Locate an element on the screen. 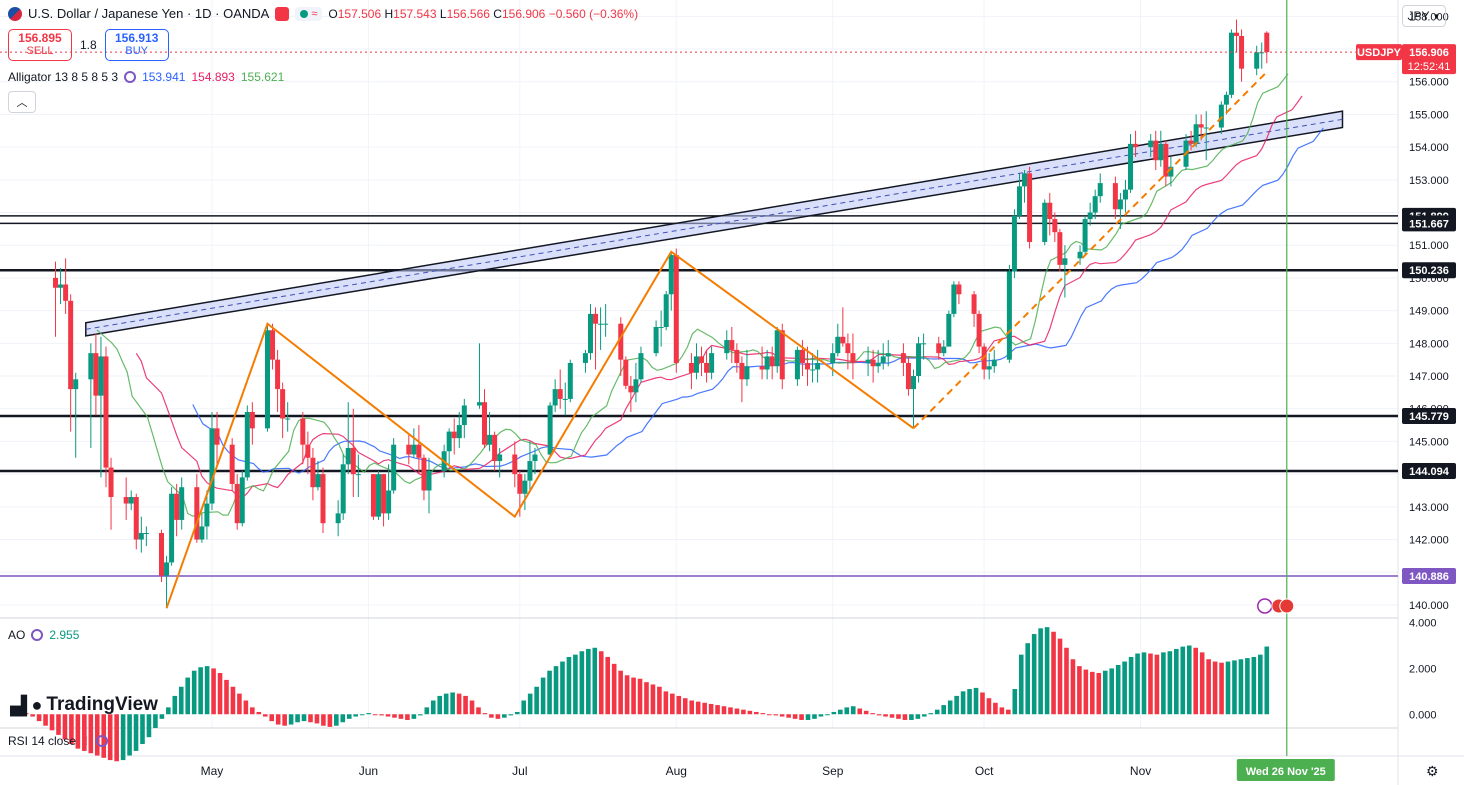 Image resolution: width=1464 pixels, height=785 pixels. sell-button: 156.895 SELL is located at coordinates (40, 45).